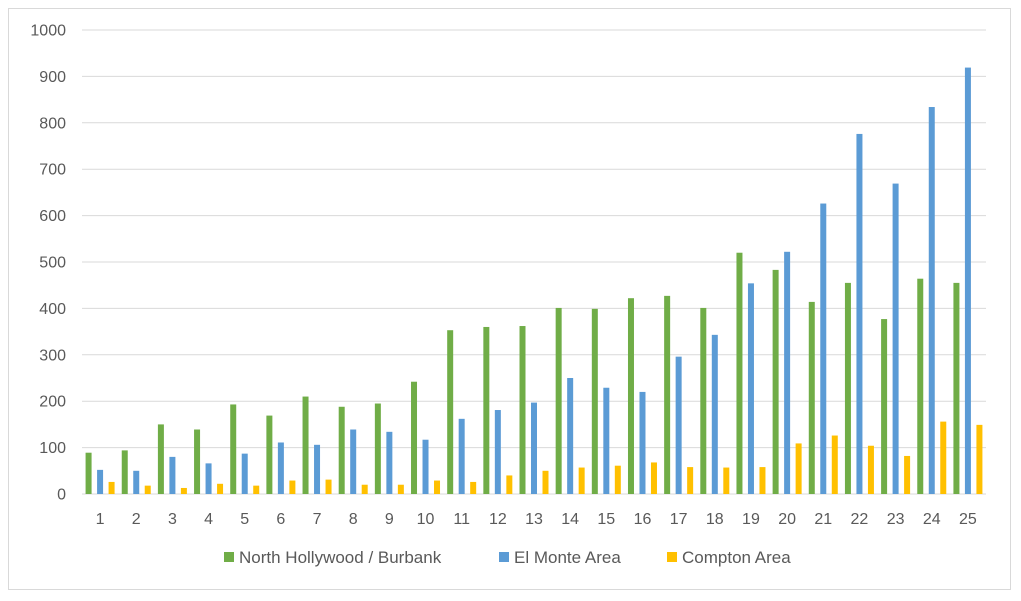 The width and height of the screenshot is (1021, 601). Describe the element at coordinates (534, 448) in the screenshot. I see `bar-series1-cat13` at that location.